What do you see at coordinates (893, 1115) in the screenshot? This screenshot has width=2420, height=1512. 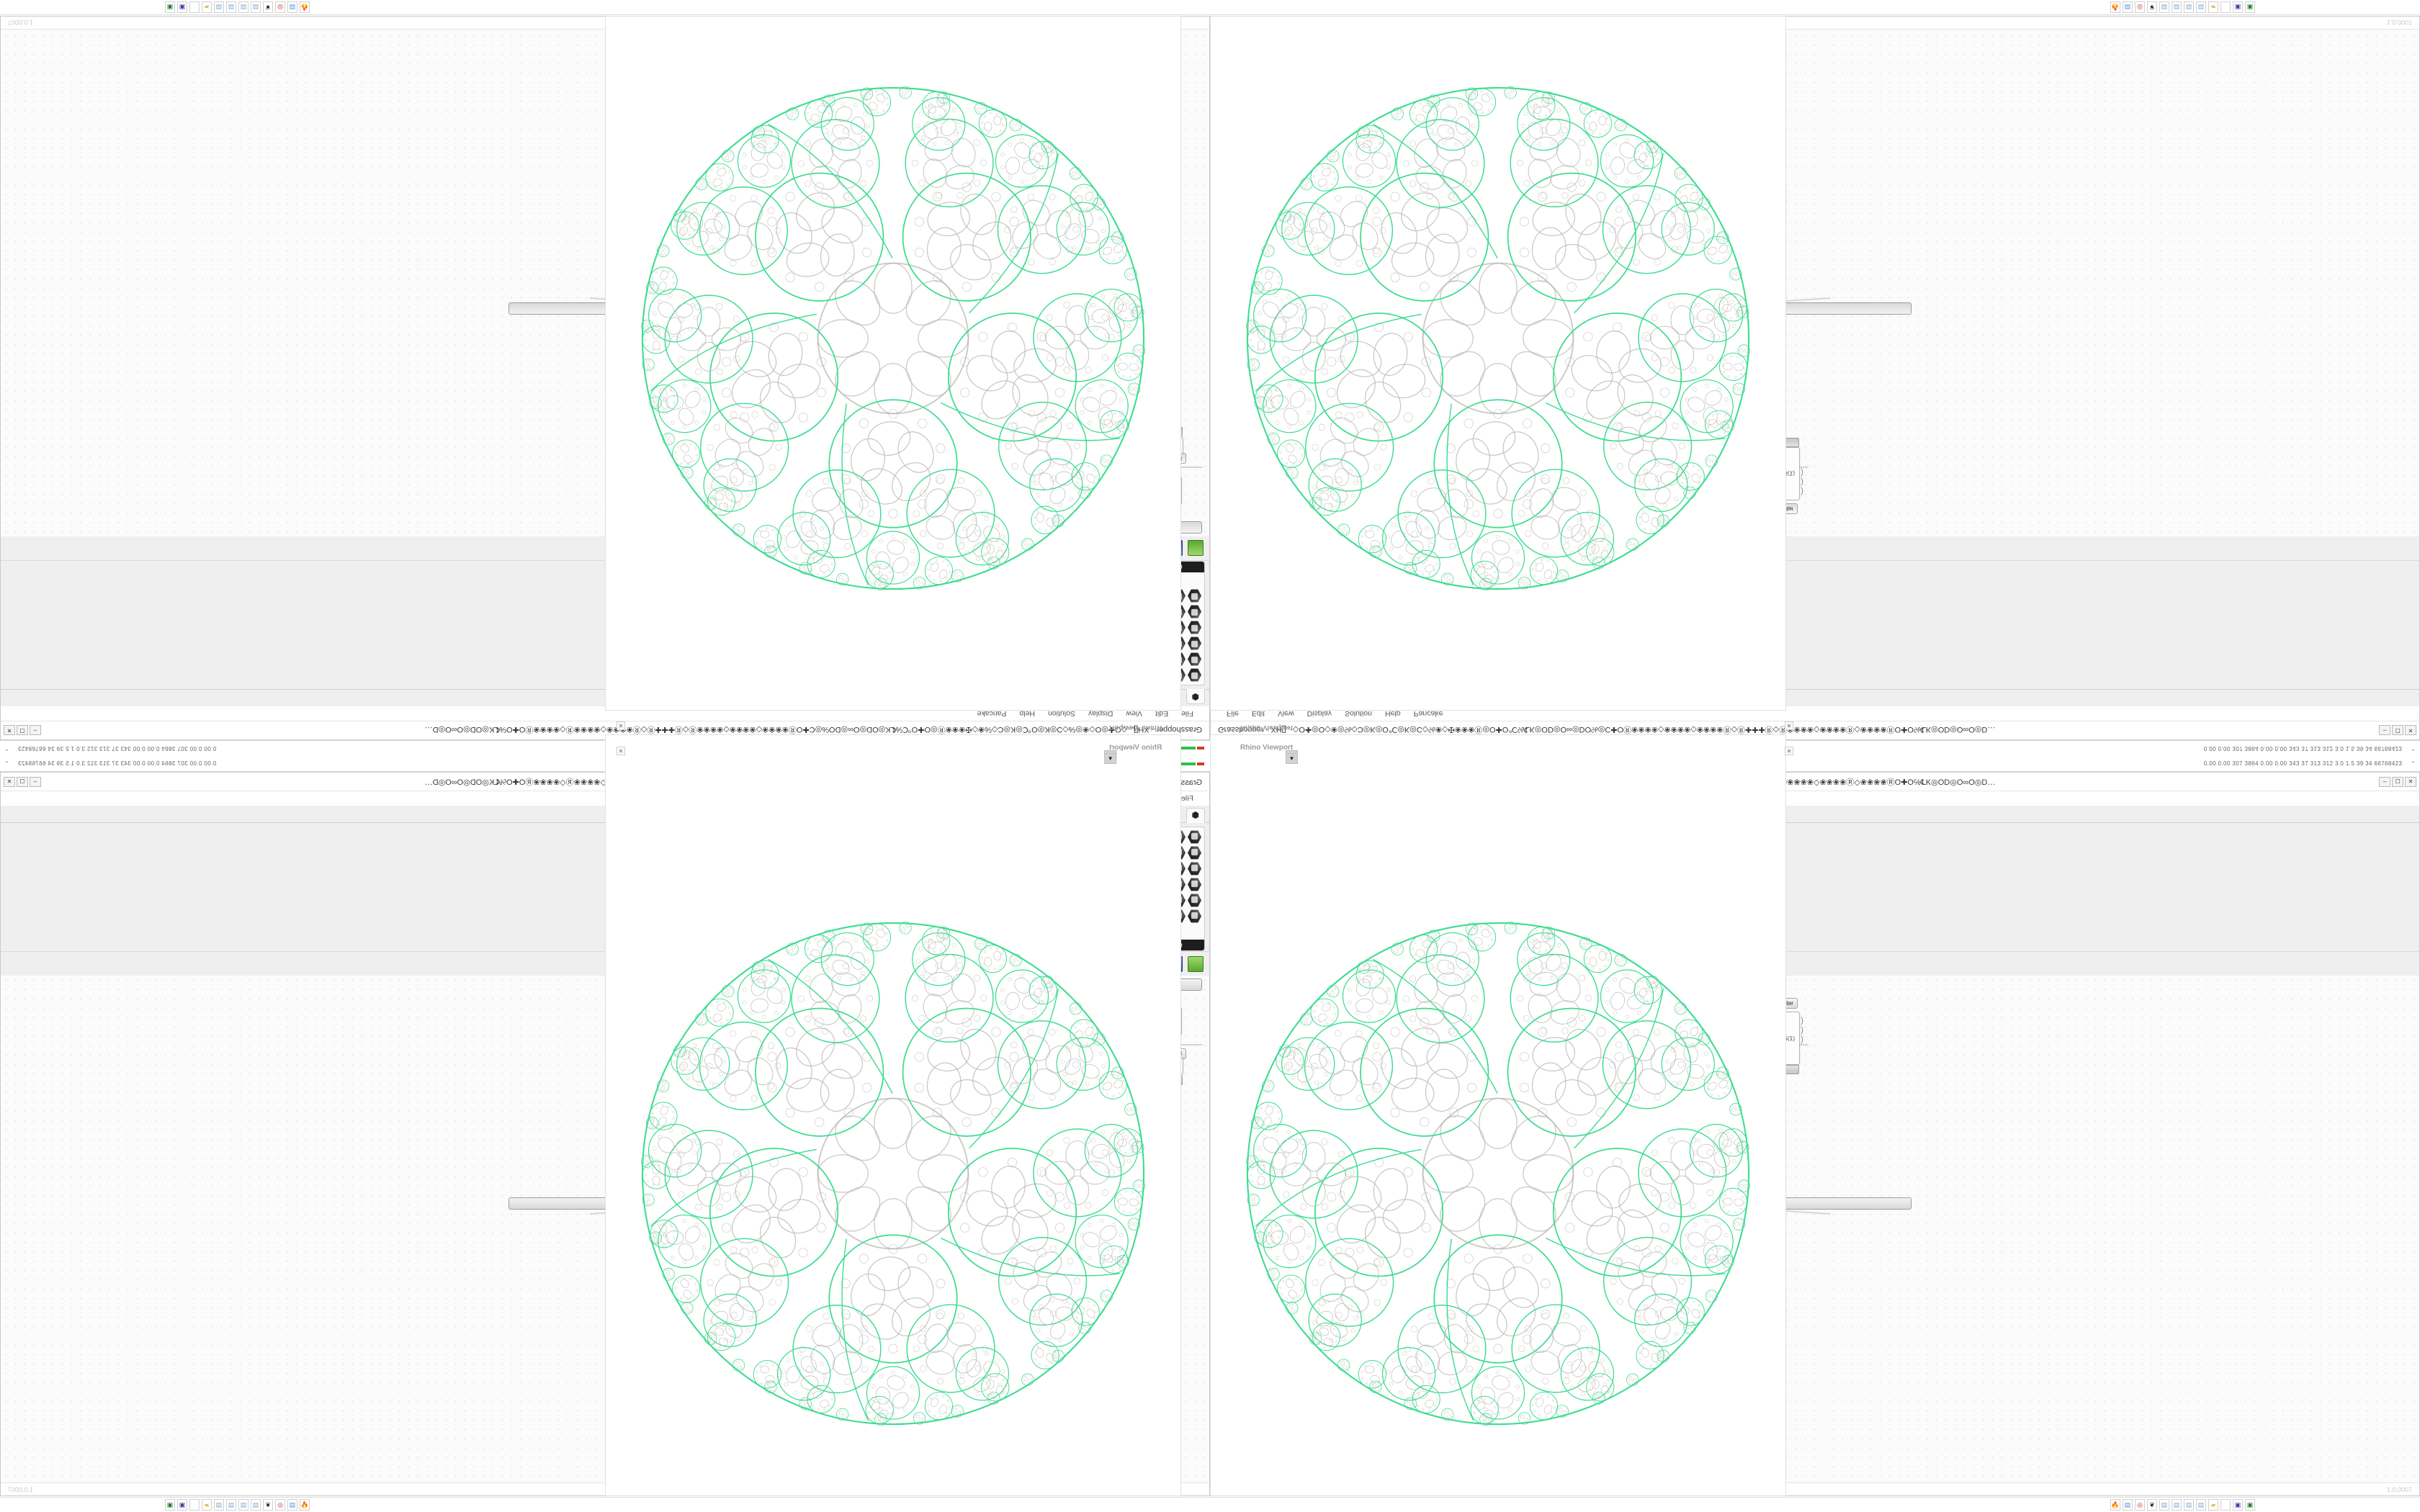 I see `rhino-viewport-bottom-left` at bounding box center [893, 1115].